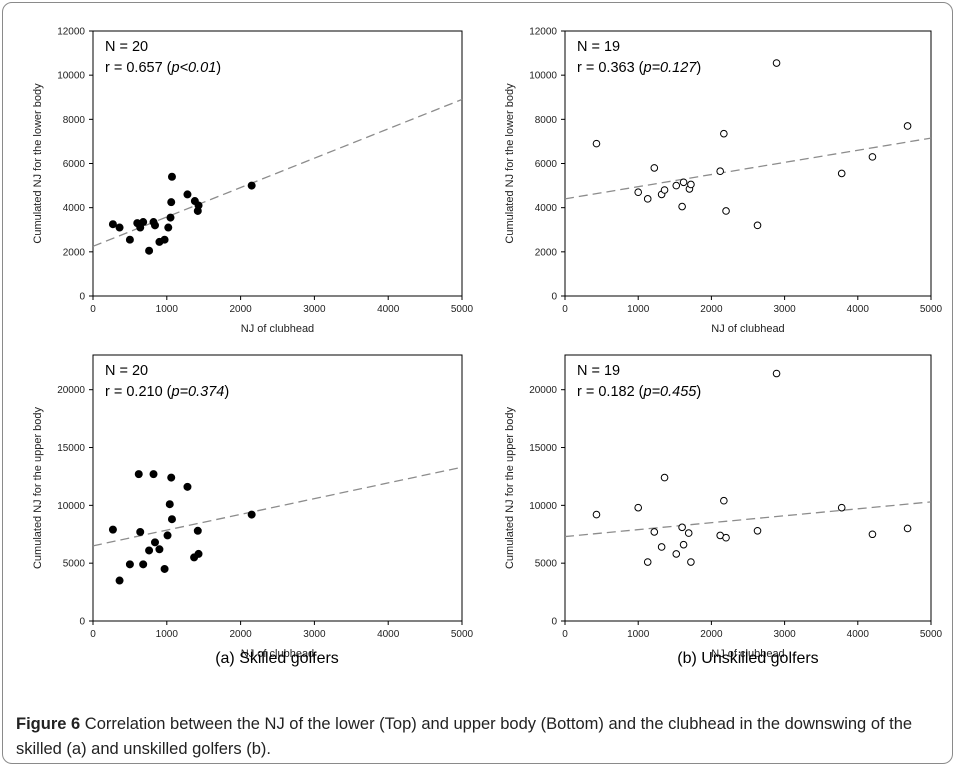 The image size is (957, 769). Describe the element at coordinates (93, 309) in the screenshot. I see `x-tick-label: 0` at that location.